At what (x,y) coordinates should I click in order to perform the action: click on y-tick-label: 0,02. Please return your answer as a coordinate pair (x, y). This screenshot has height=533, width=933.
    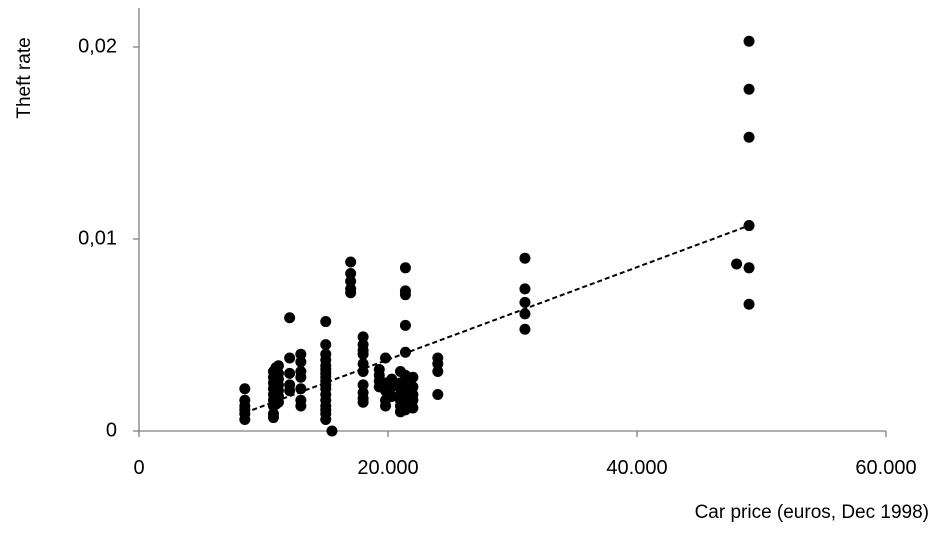
    Looking at the image, I should click on (97, 46).